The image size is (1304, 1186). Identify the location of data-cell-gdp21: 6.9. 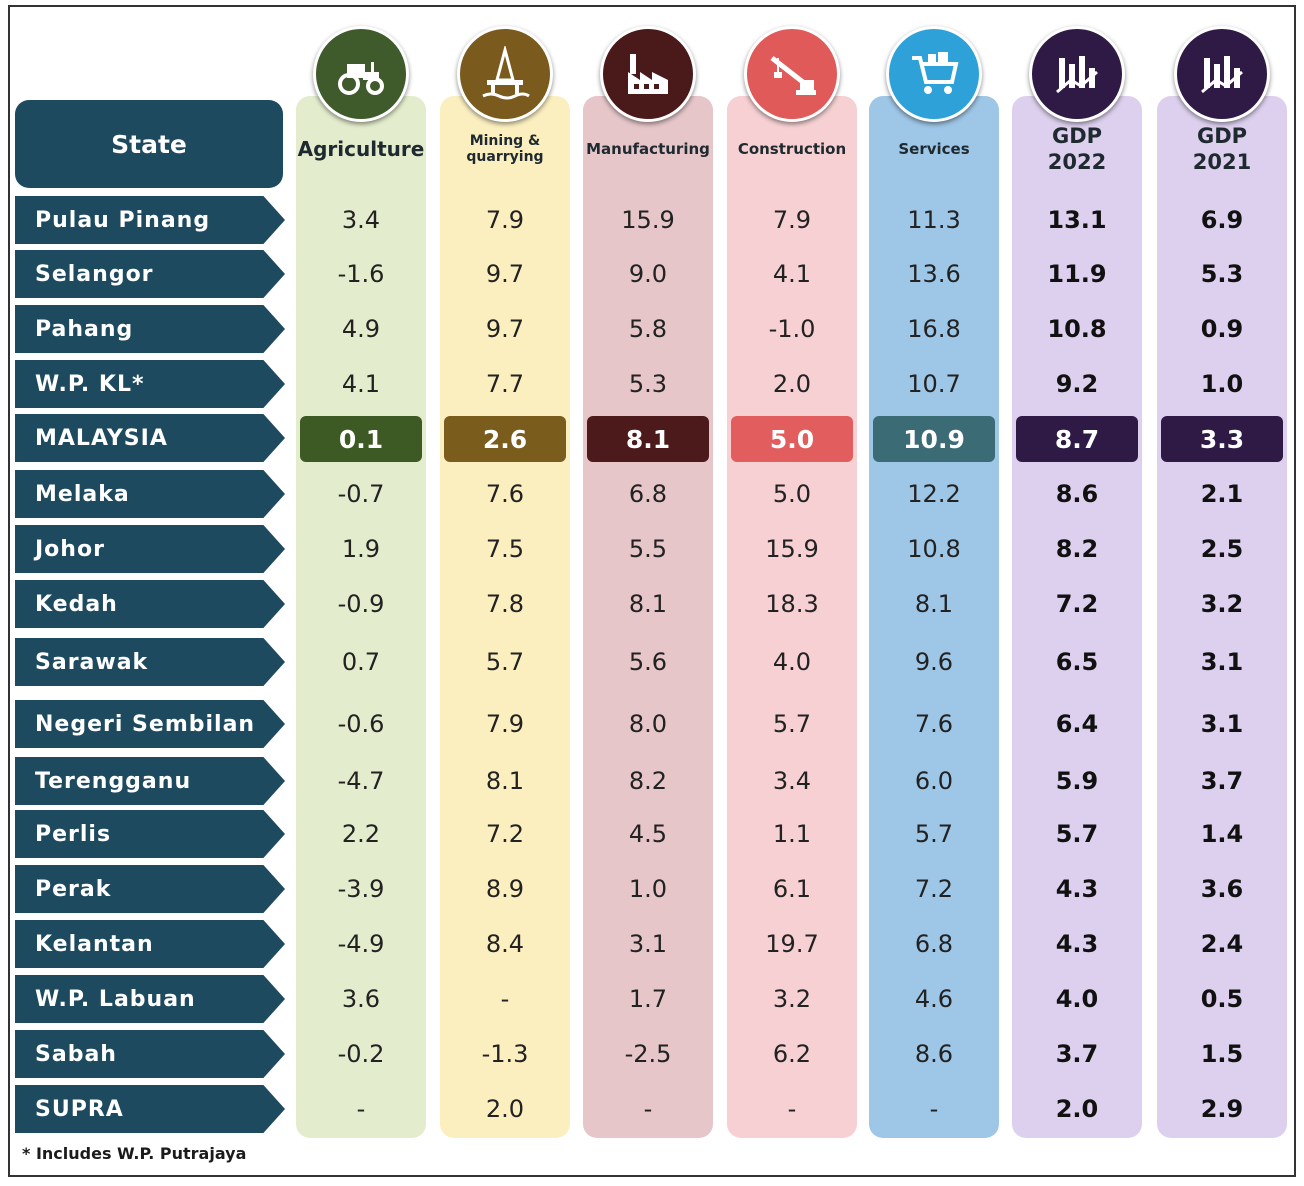
(1222, 220).